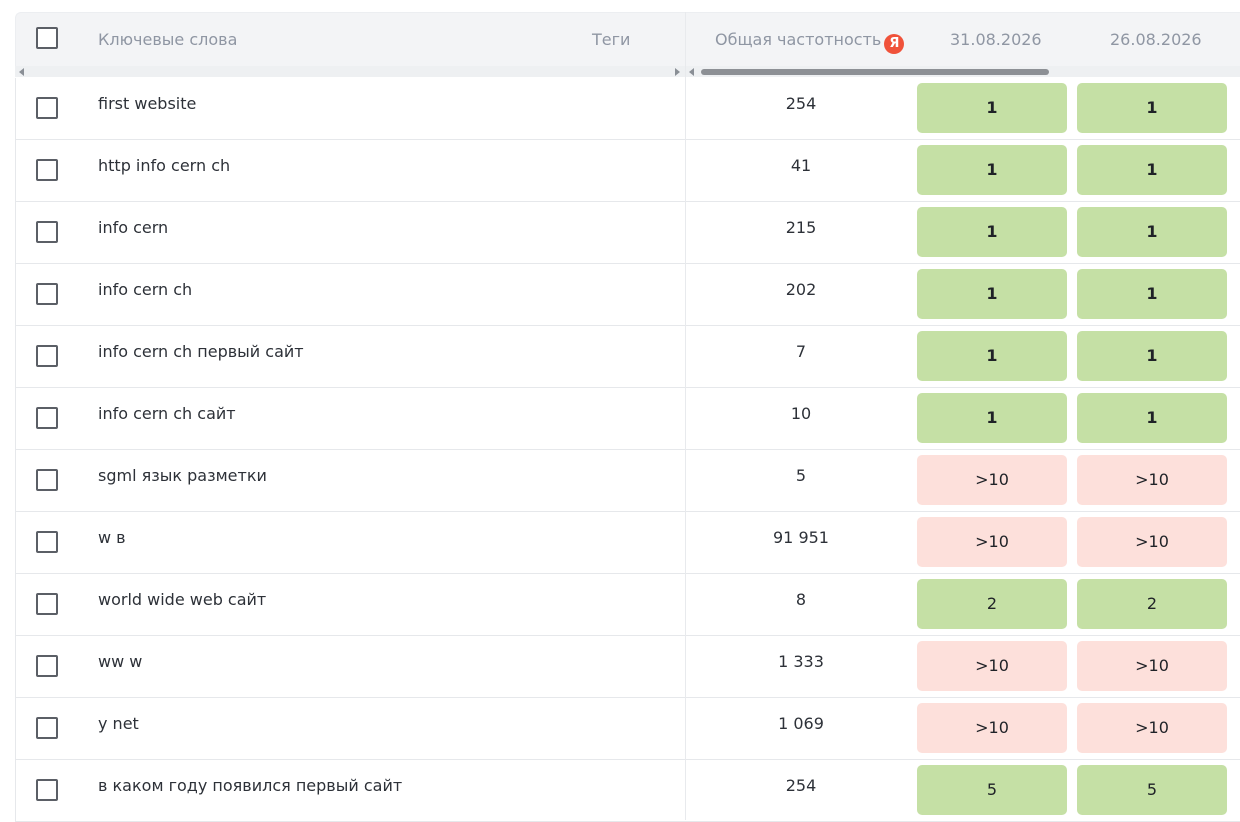 The width and height of the screenshot is (1240, 822). What do you see at coordinates (894, 44) in the screenshot?
I see `yandex-icon: Я` at bounding box center [894, 44].